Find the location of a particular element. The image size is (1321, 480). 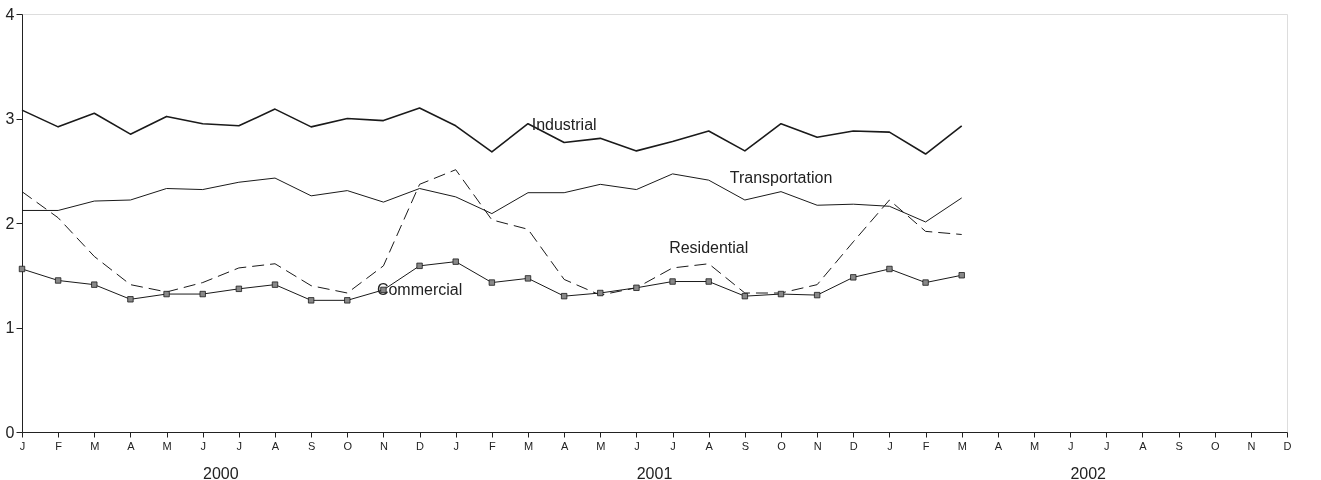

series-label: Transportation is located at coordinates (781, 177).